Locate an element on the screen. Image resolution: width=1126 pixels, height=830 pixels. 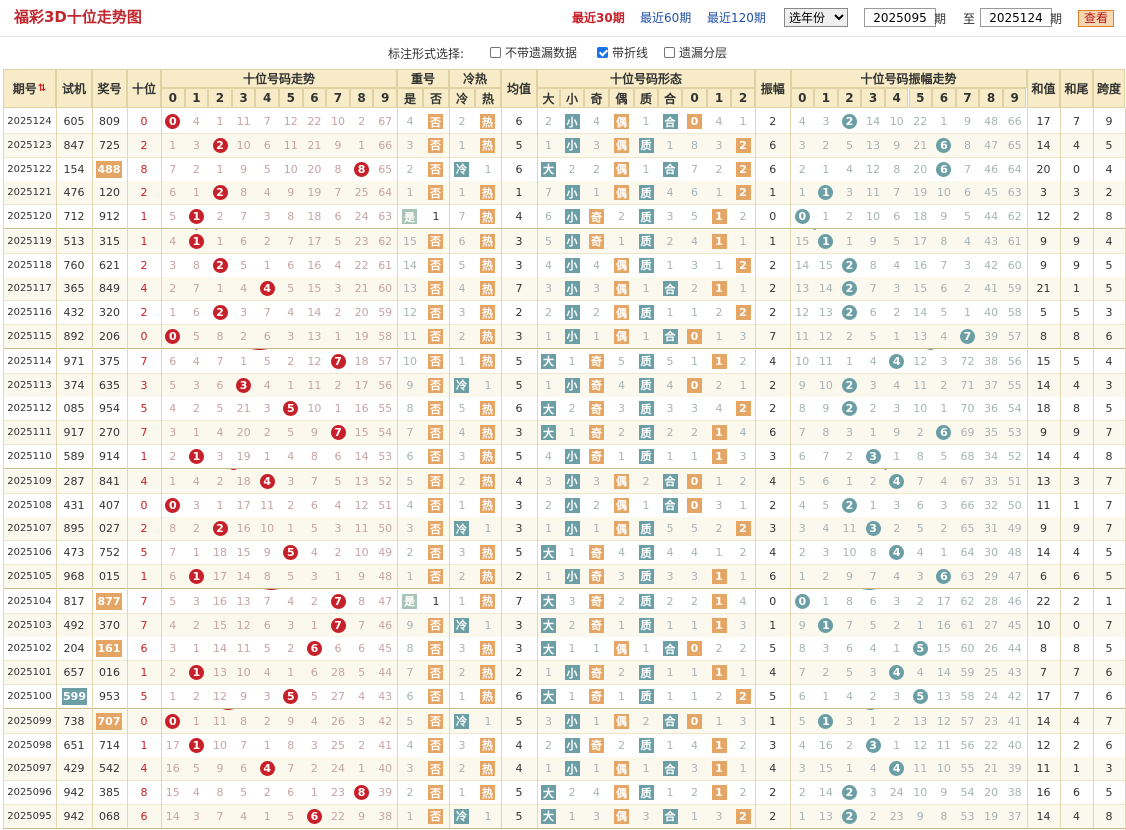
header-repeat-yes: 是 is located at coordinates (410, 98).